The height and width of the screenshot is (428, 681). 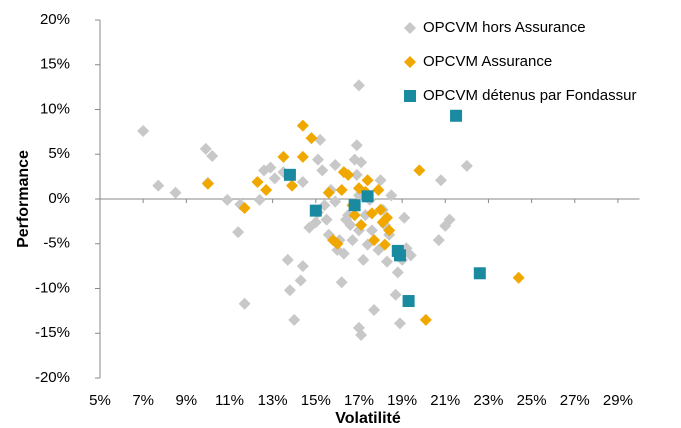 I want to click on x-tick-label: 19%, so click(x=402, y=400).